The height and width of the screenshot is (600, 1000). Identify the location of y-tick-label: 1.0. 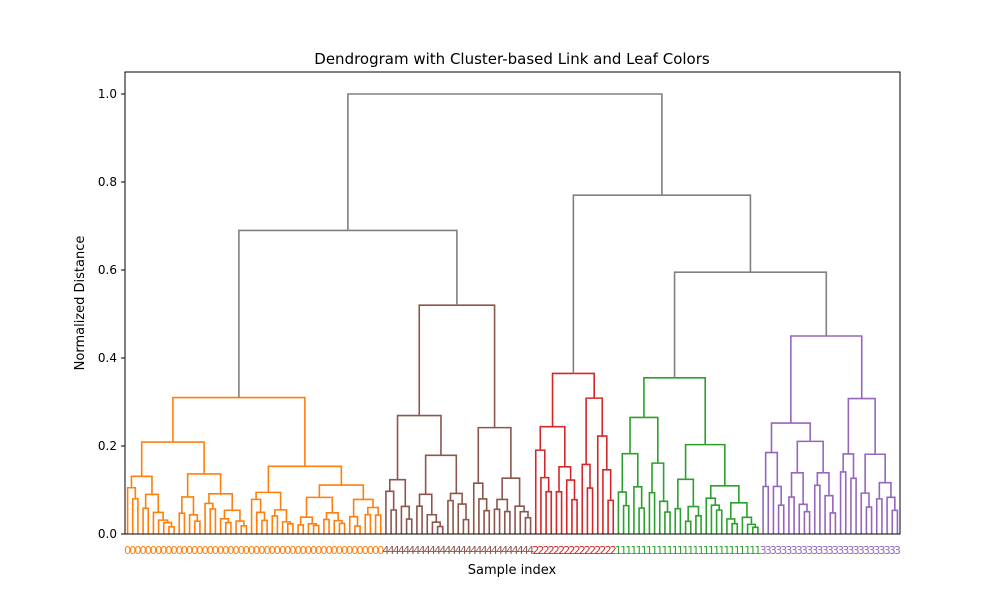
(107, 94).